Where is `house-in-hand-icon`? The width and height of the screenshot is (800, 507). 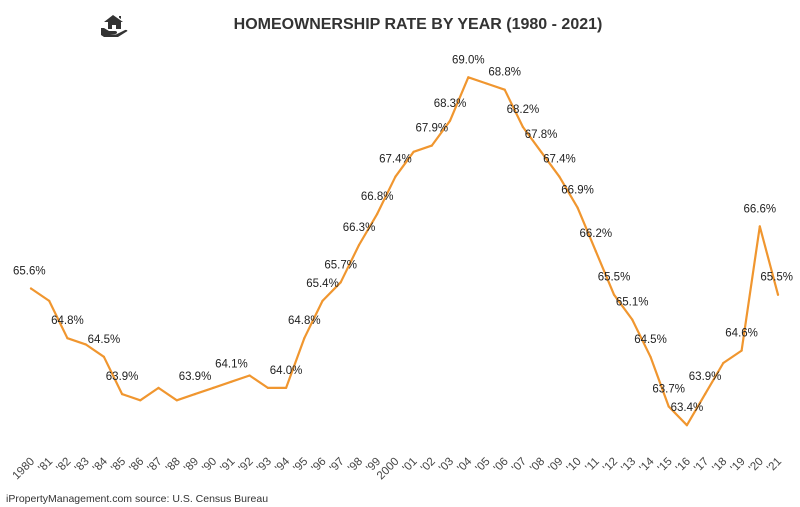
house-in-hand-icon is located at coordinates (113, 22).